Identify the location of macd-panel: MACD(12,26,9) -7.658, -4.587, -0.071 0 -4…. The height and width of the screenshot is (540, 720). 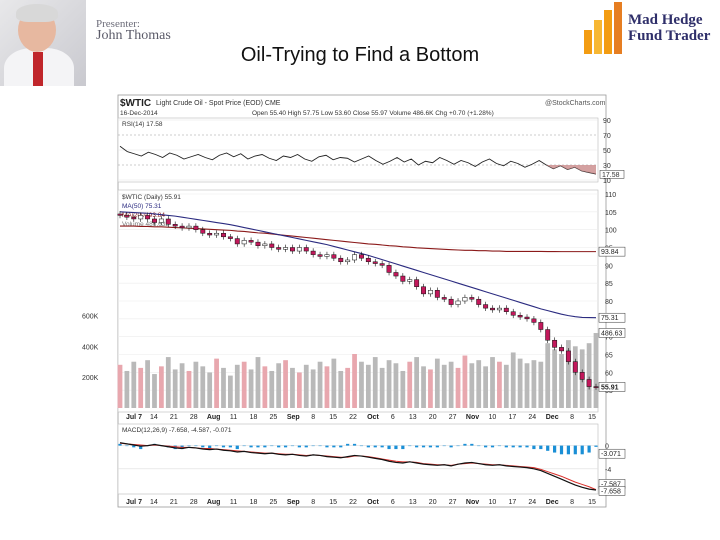
(371, 459).